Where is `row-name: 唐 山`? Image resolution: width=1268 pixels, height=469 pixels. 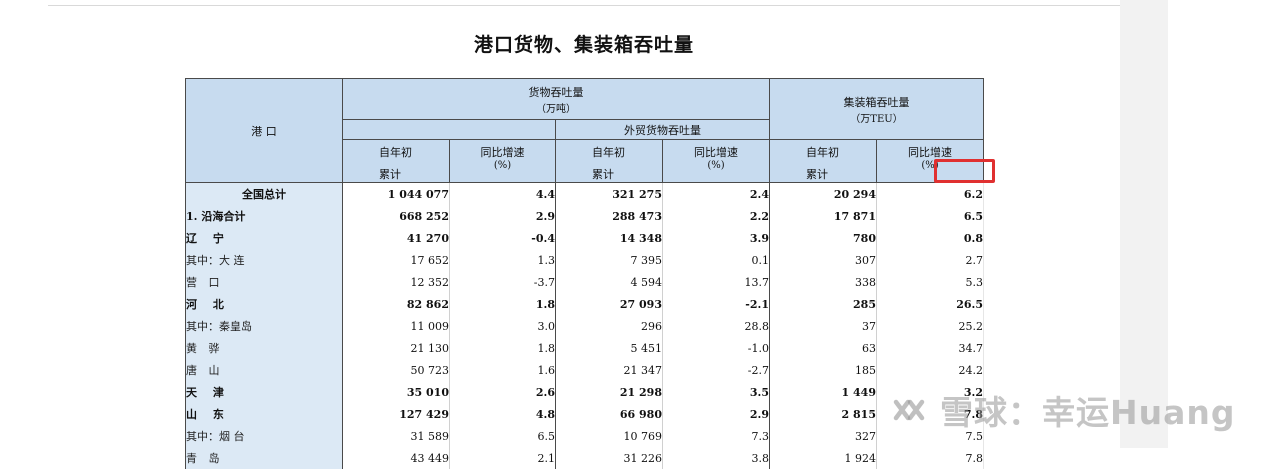
row-name: 唐 山 is located at coordinates (264, 370).